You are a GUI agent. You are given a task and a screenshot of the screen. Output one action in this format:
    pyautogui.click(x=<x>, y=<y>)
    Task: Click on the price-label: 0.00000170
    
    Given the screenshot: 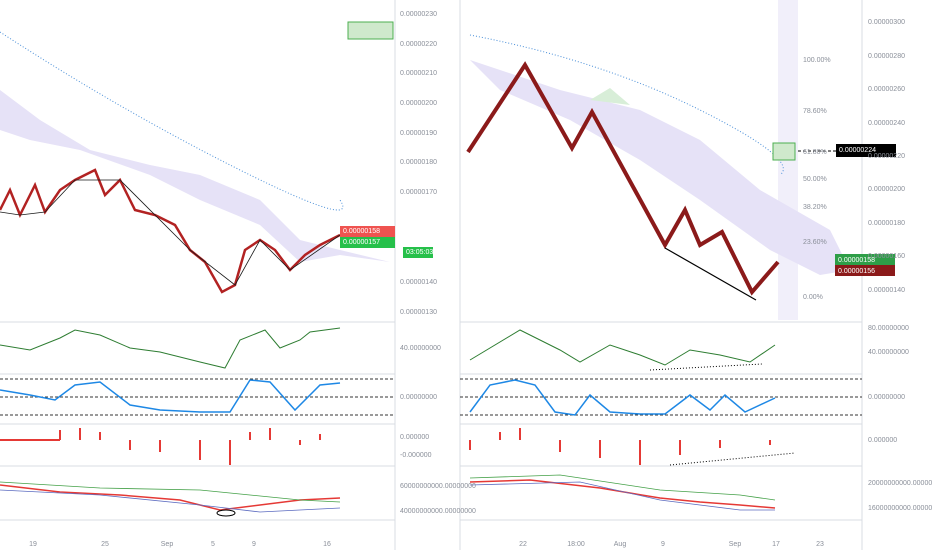 What is the action you would take?
    pyautogui.click(x=418, y=192)
    